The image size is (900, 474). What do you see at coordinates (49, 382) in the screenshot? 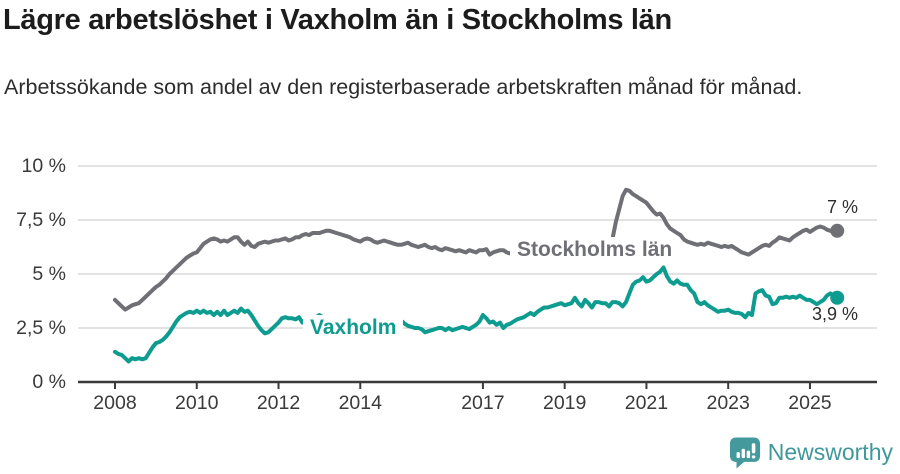
I see `y-tick-label: 0 %` at bounding box center [49, 382].